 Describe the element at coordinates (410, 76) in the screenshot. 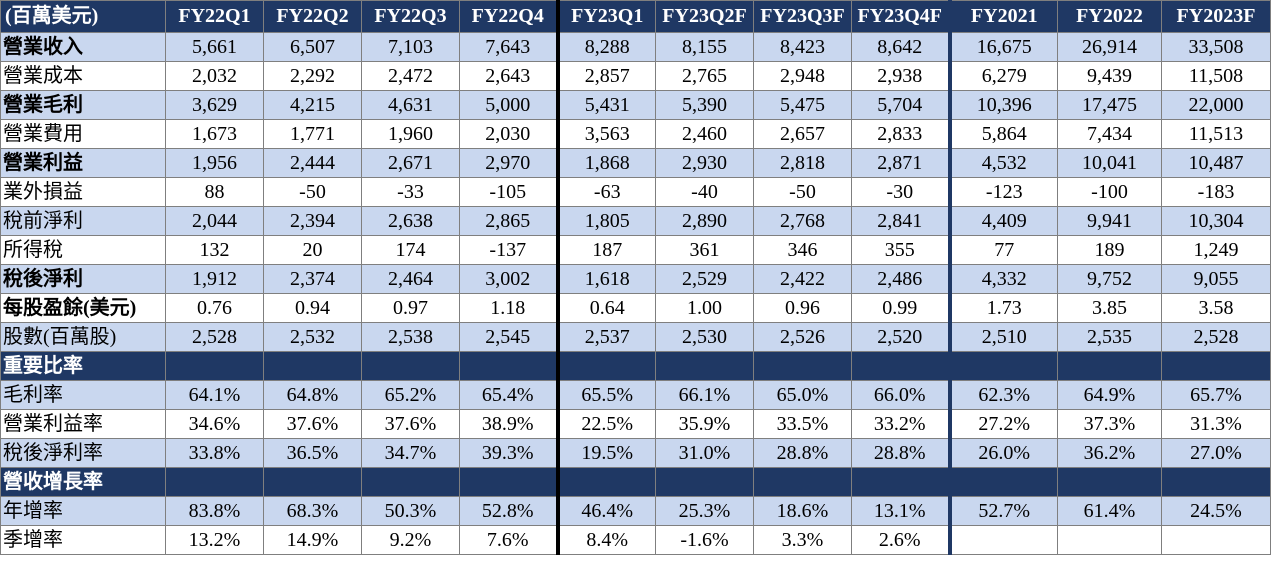

I see `value-cell: 2,472` at that location.